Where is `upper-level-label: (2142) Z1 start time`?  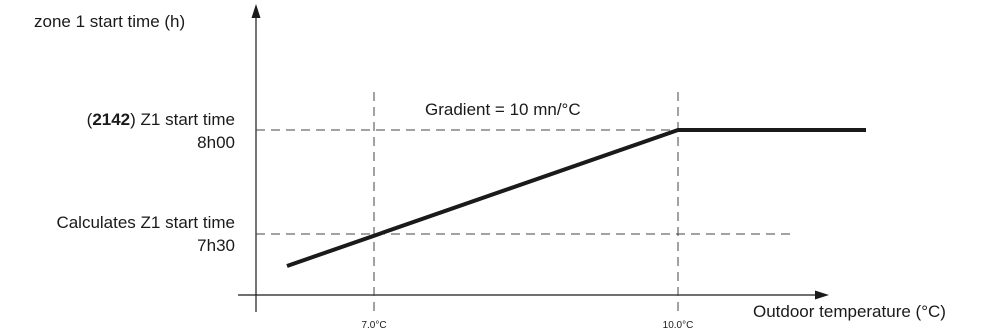
upper-level-label: (2142) Z1 start time is located at coordinates (161, 120).